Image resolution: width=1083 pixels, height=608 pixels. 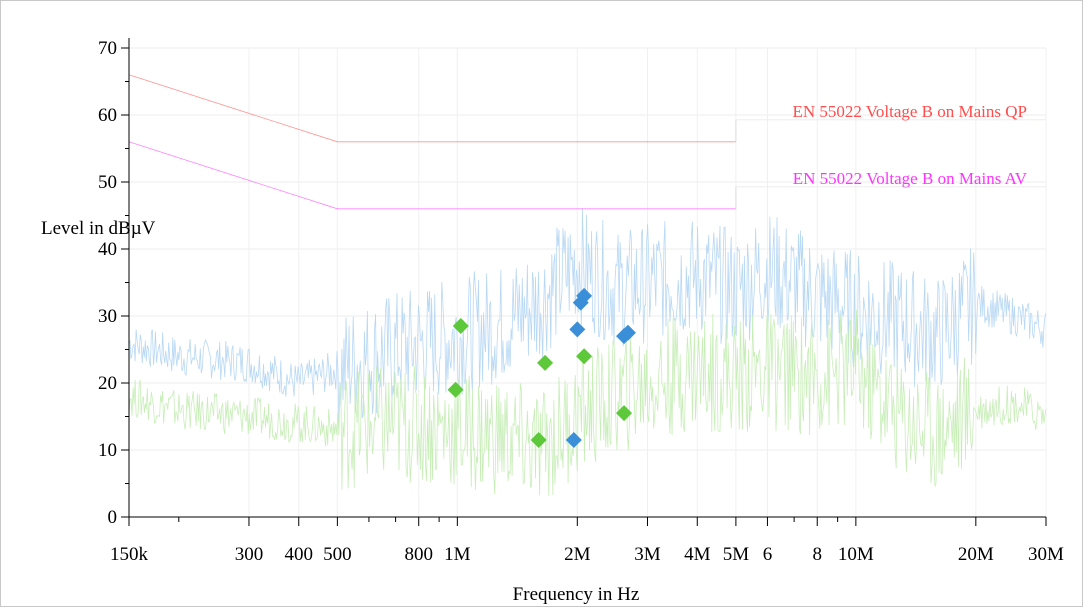 What do you see at coordinates (768, 554) in the screenshot?
I see `x-tick-label: 6` at bounding box center [768, 554].